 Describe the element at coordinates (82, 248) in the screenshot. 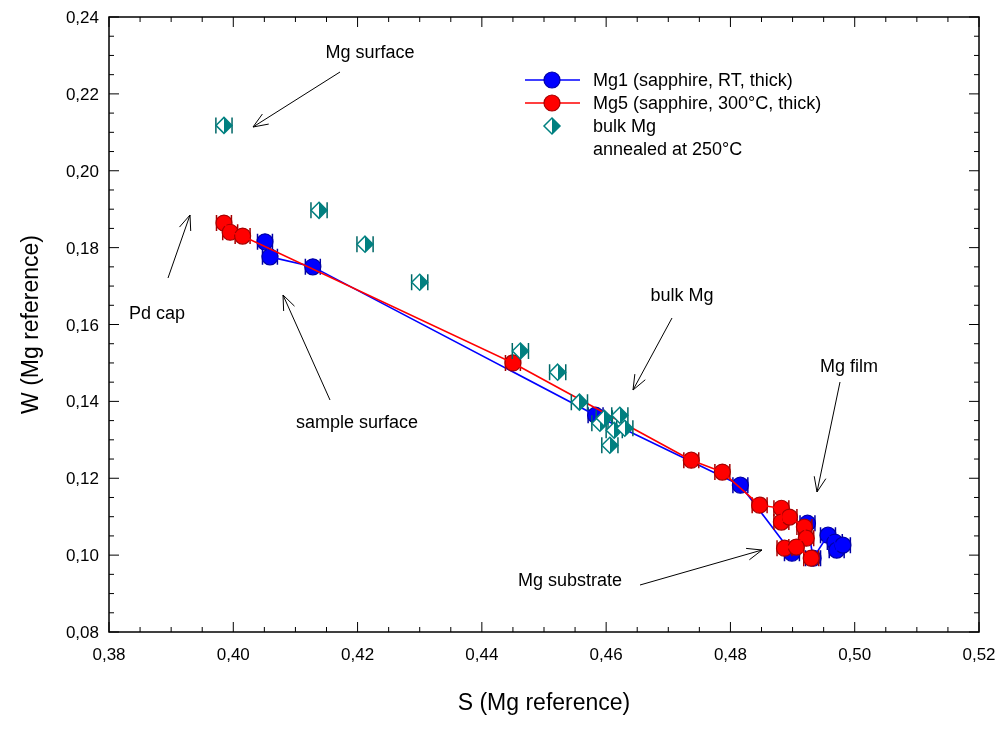

I see `y-tick-label: 0,18` at that location.